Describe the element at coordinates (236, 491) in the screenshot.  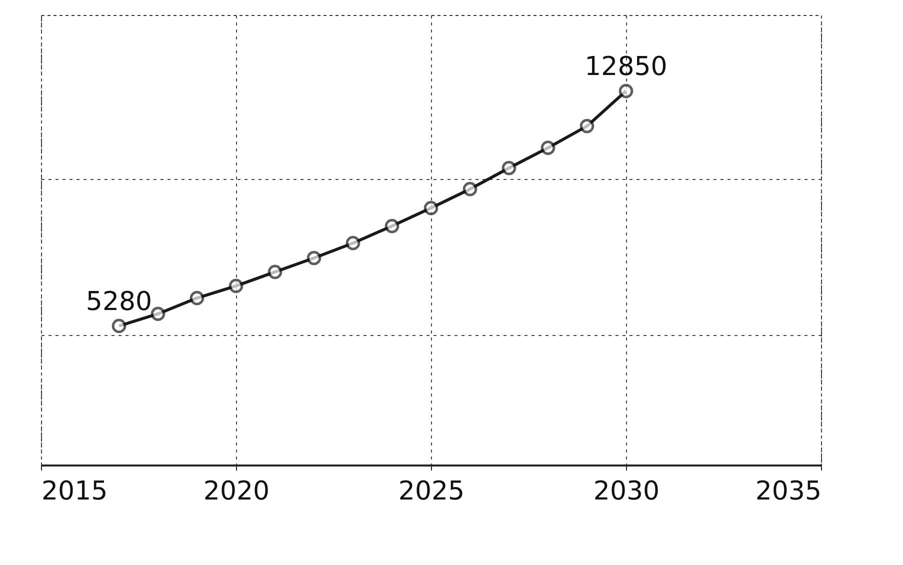
I see `x-tick-label: 2020` at that location.